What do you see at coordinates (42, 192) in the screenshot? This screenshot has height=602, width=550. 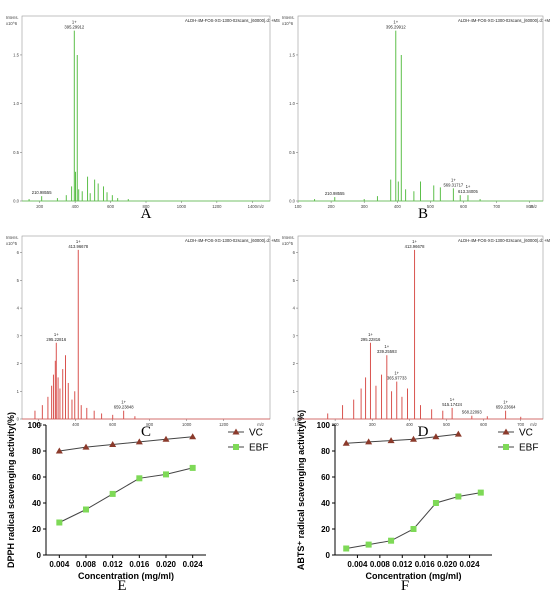 I see `ms-peak-label: 210.98555` at bounding box center [42, 192].